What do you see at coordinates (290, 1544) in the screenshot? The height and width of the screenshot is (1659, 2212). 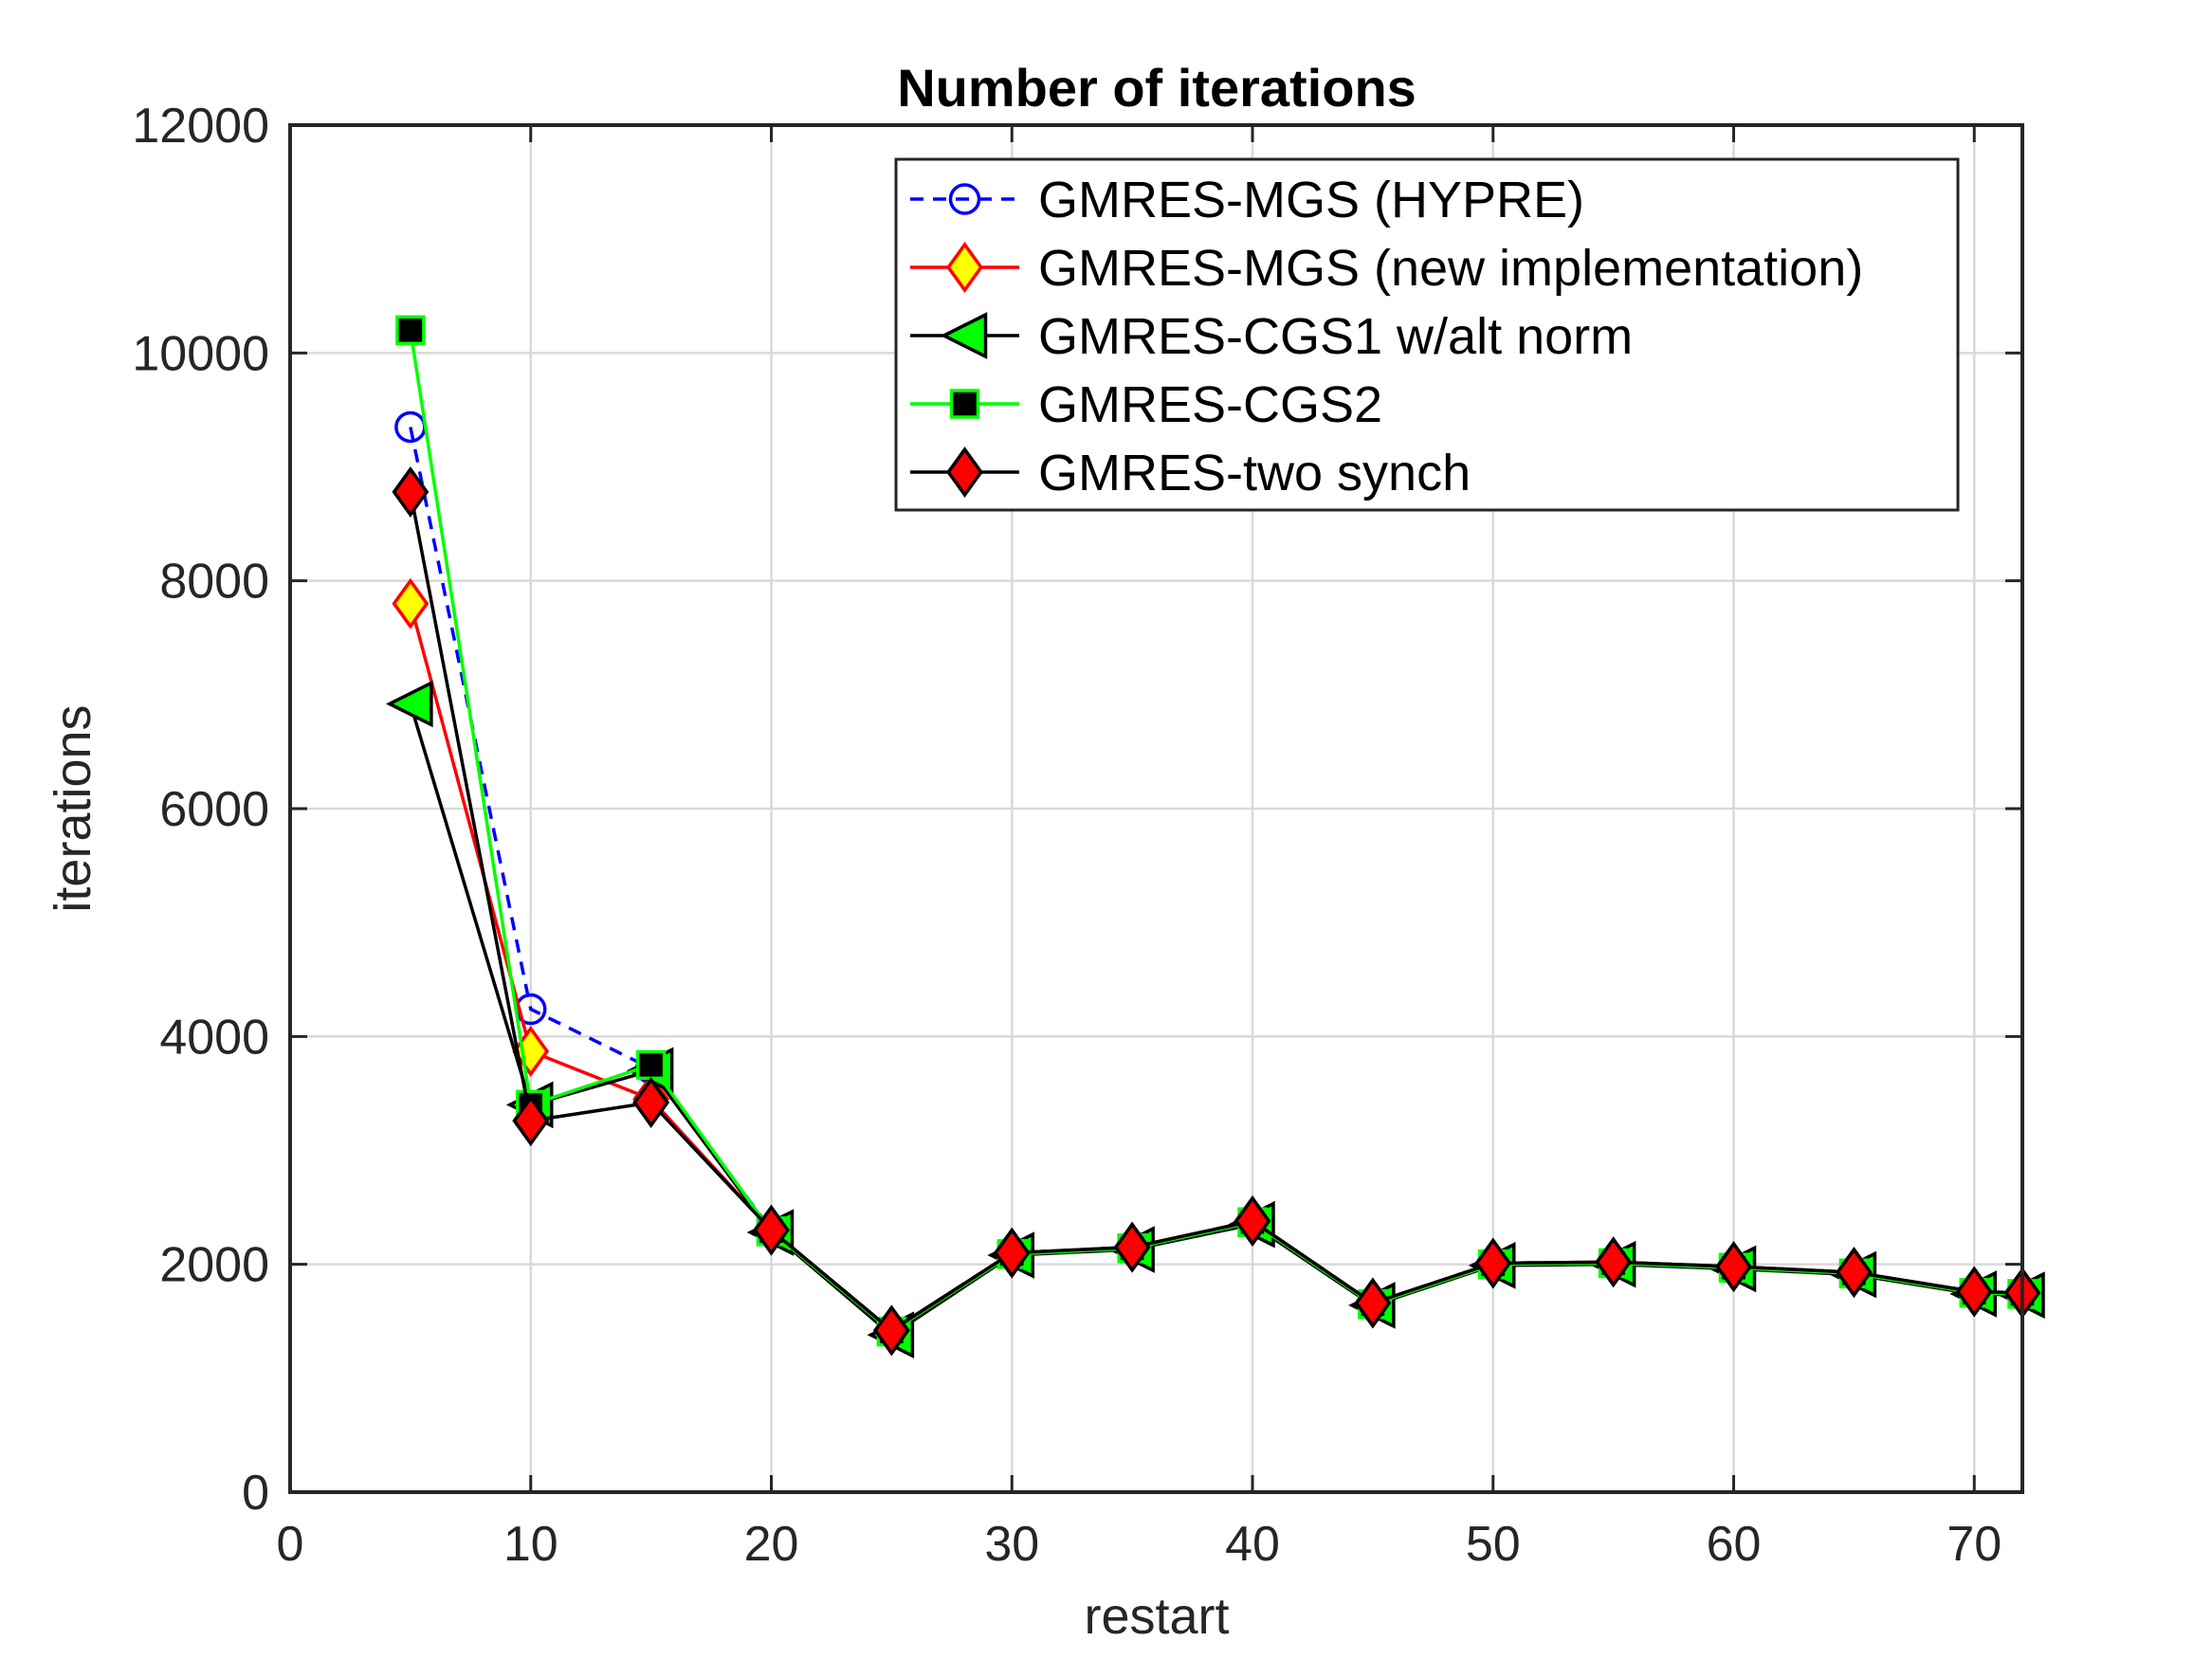 I see `x-tick-label: 0` at bounding box center [290, 1544].